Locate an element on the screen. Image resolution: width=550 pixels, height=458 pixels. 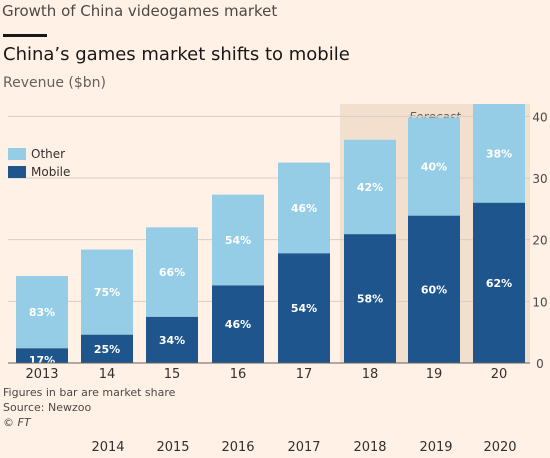
share-label-other: 75% is located at coordinates (107, 292).